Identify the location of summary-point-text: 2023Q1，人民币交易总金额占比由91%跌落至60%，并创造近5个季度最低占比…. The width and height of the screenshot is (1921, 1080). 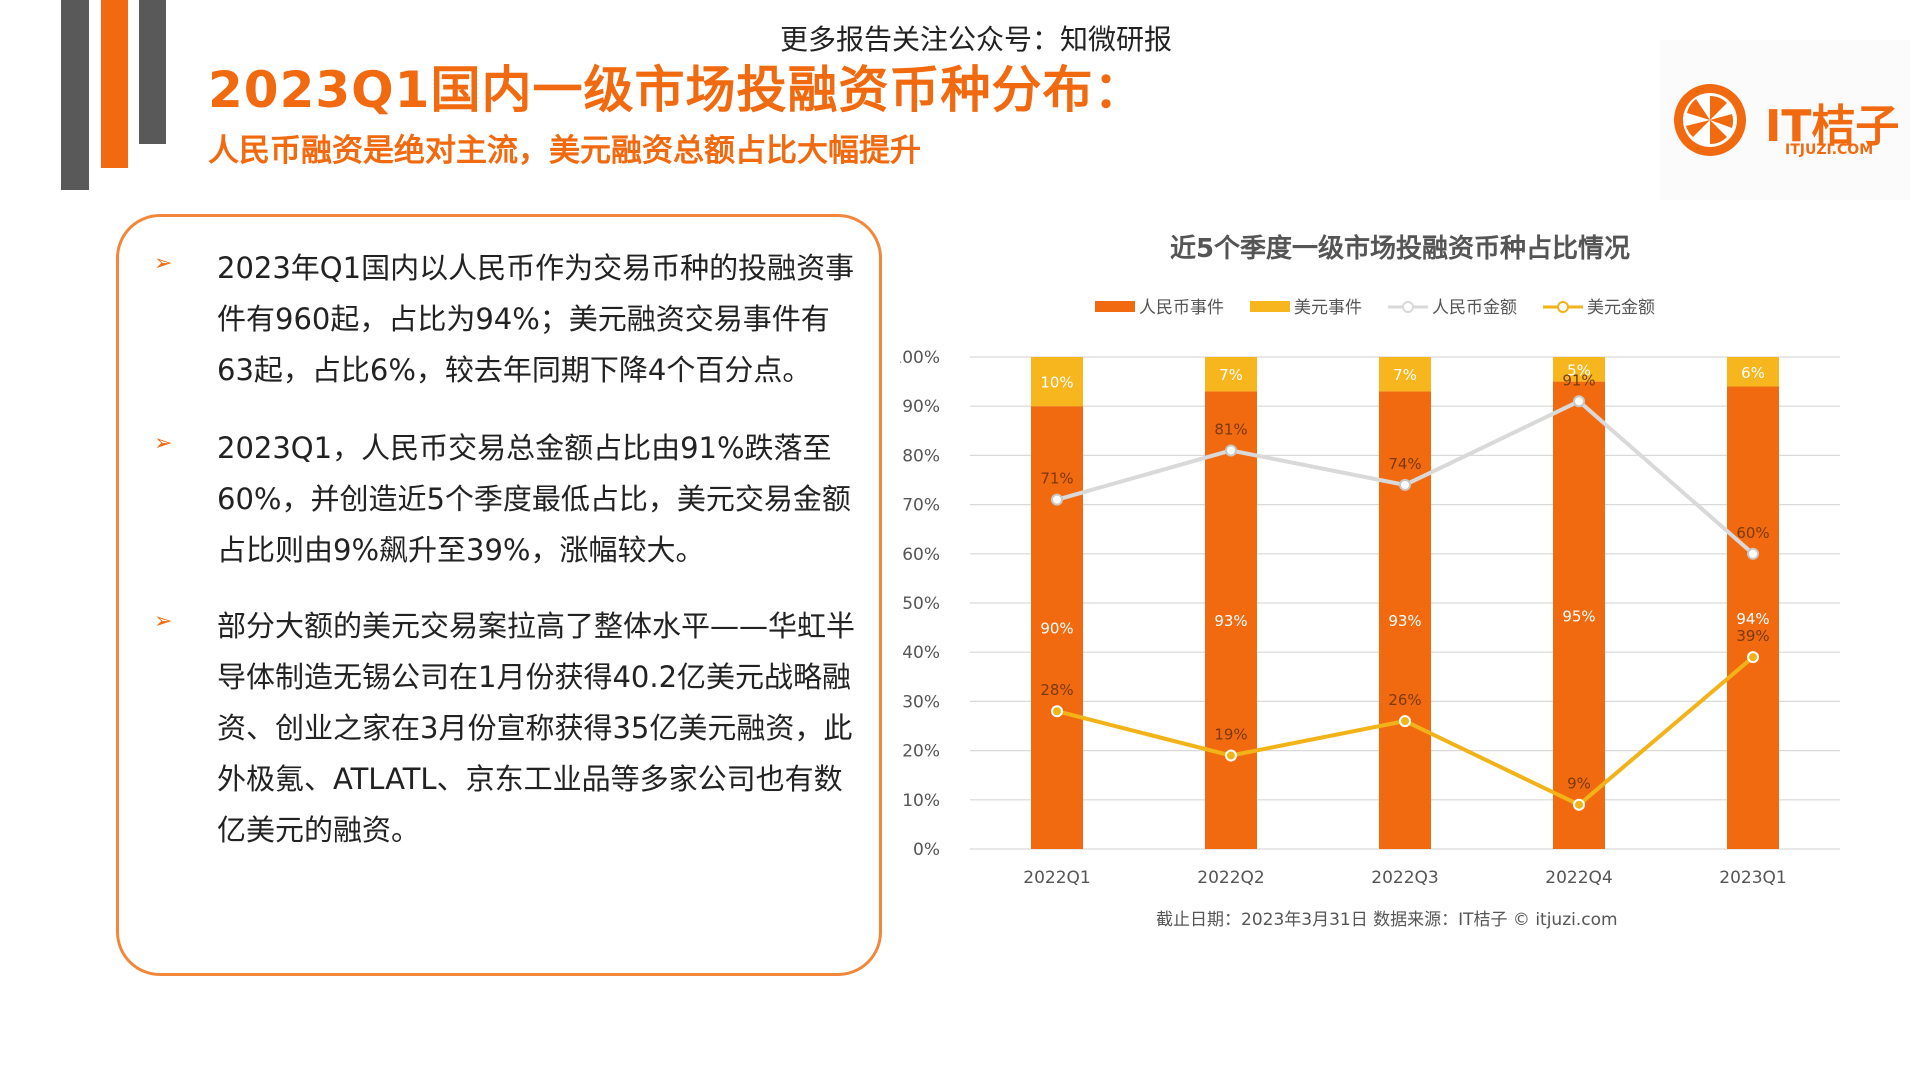
(534, 499).